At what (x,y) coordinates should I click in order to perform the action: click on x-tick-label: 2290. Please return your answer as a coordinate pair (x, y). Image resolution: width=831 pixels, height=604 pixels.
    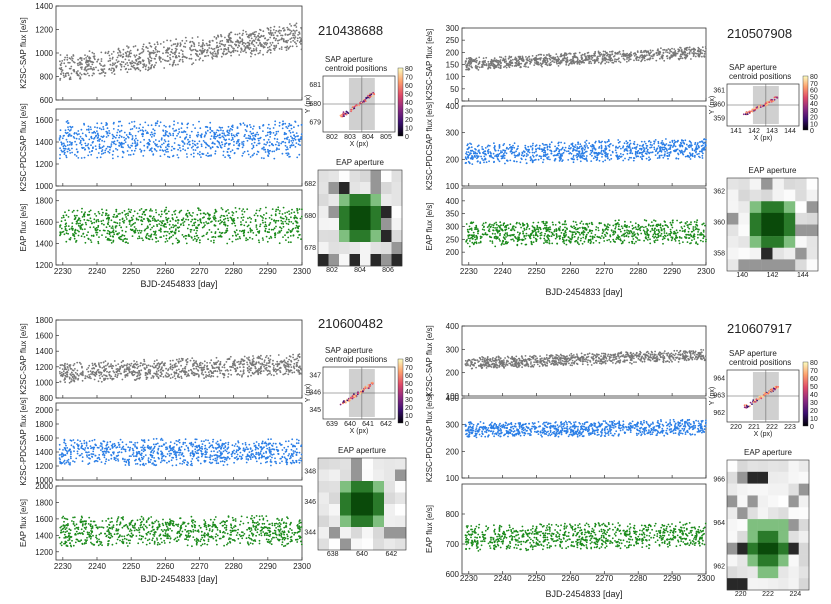
    Looking at the image, I should click on (268, 271).